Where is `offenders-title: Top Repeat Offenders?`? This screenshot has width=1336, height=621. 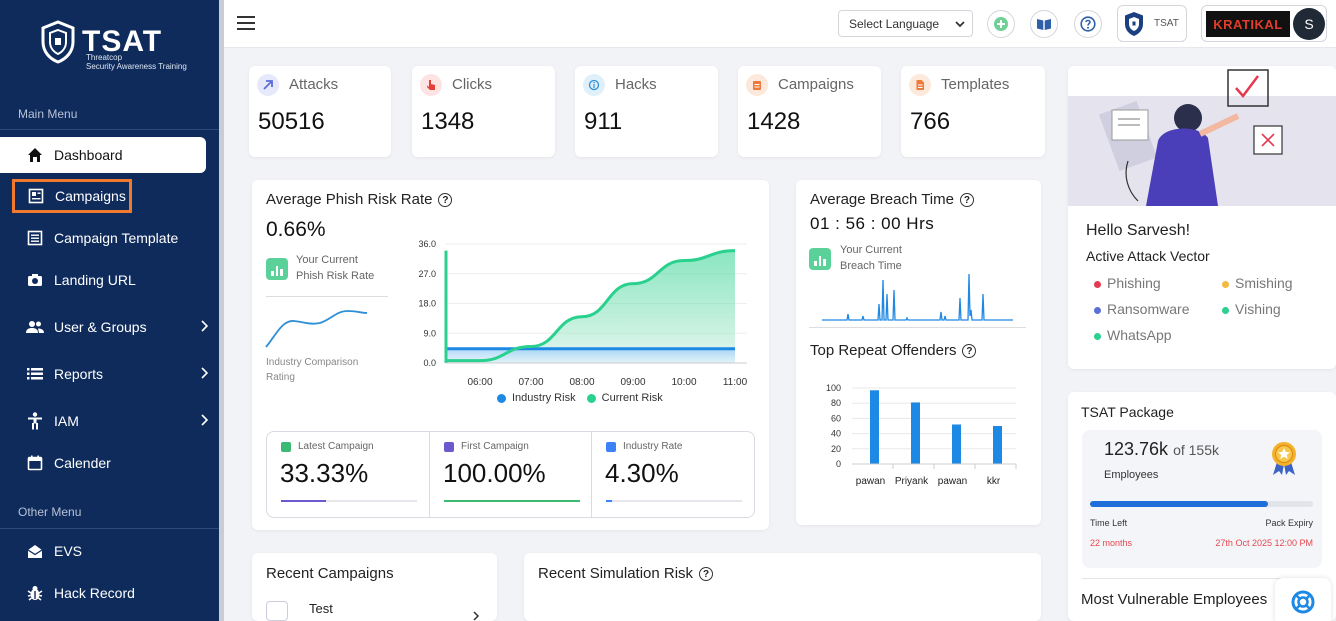 offenders-title: Top Repeat Offenders? is located at coordinates (893, 350).